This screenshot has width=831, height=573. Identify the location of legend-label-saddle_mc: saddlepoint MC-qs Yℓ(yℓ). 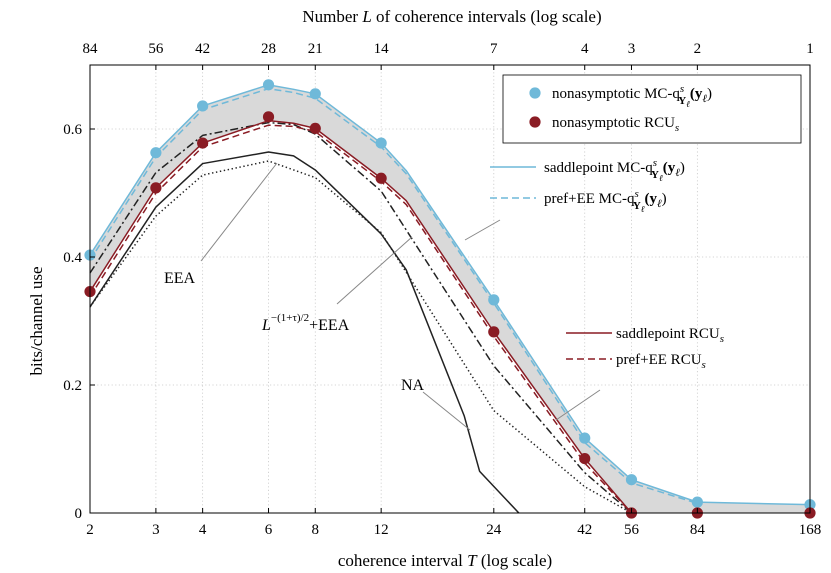
(614, 170).